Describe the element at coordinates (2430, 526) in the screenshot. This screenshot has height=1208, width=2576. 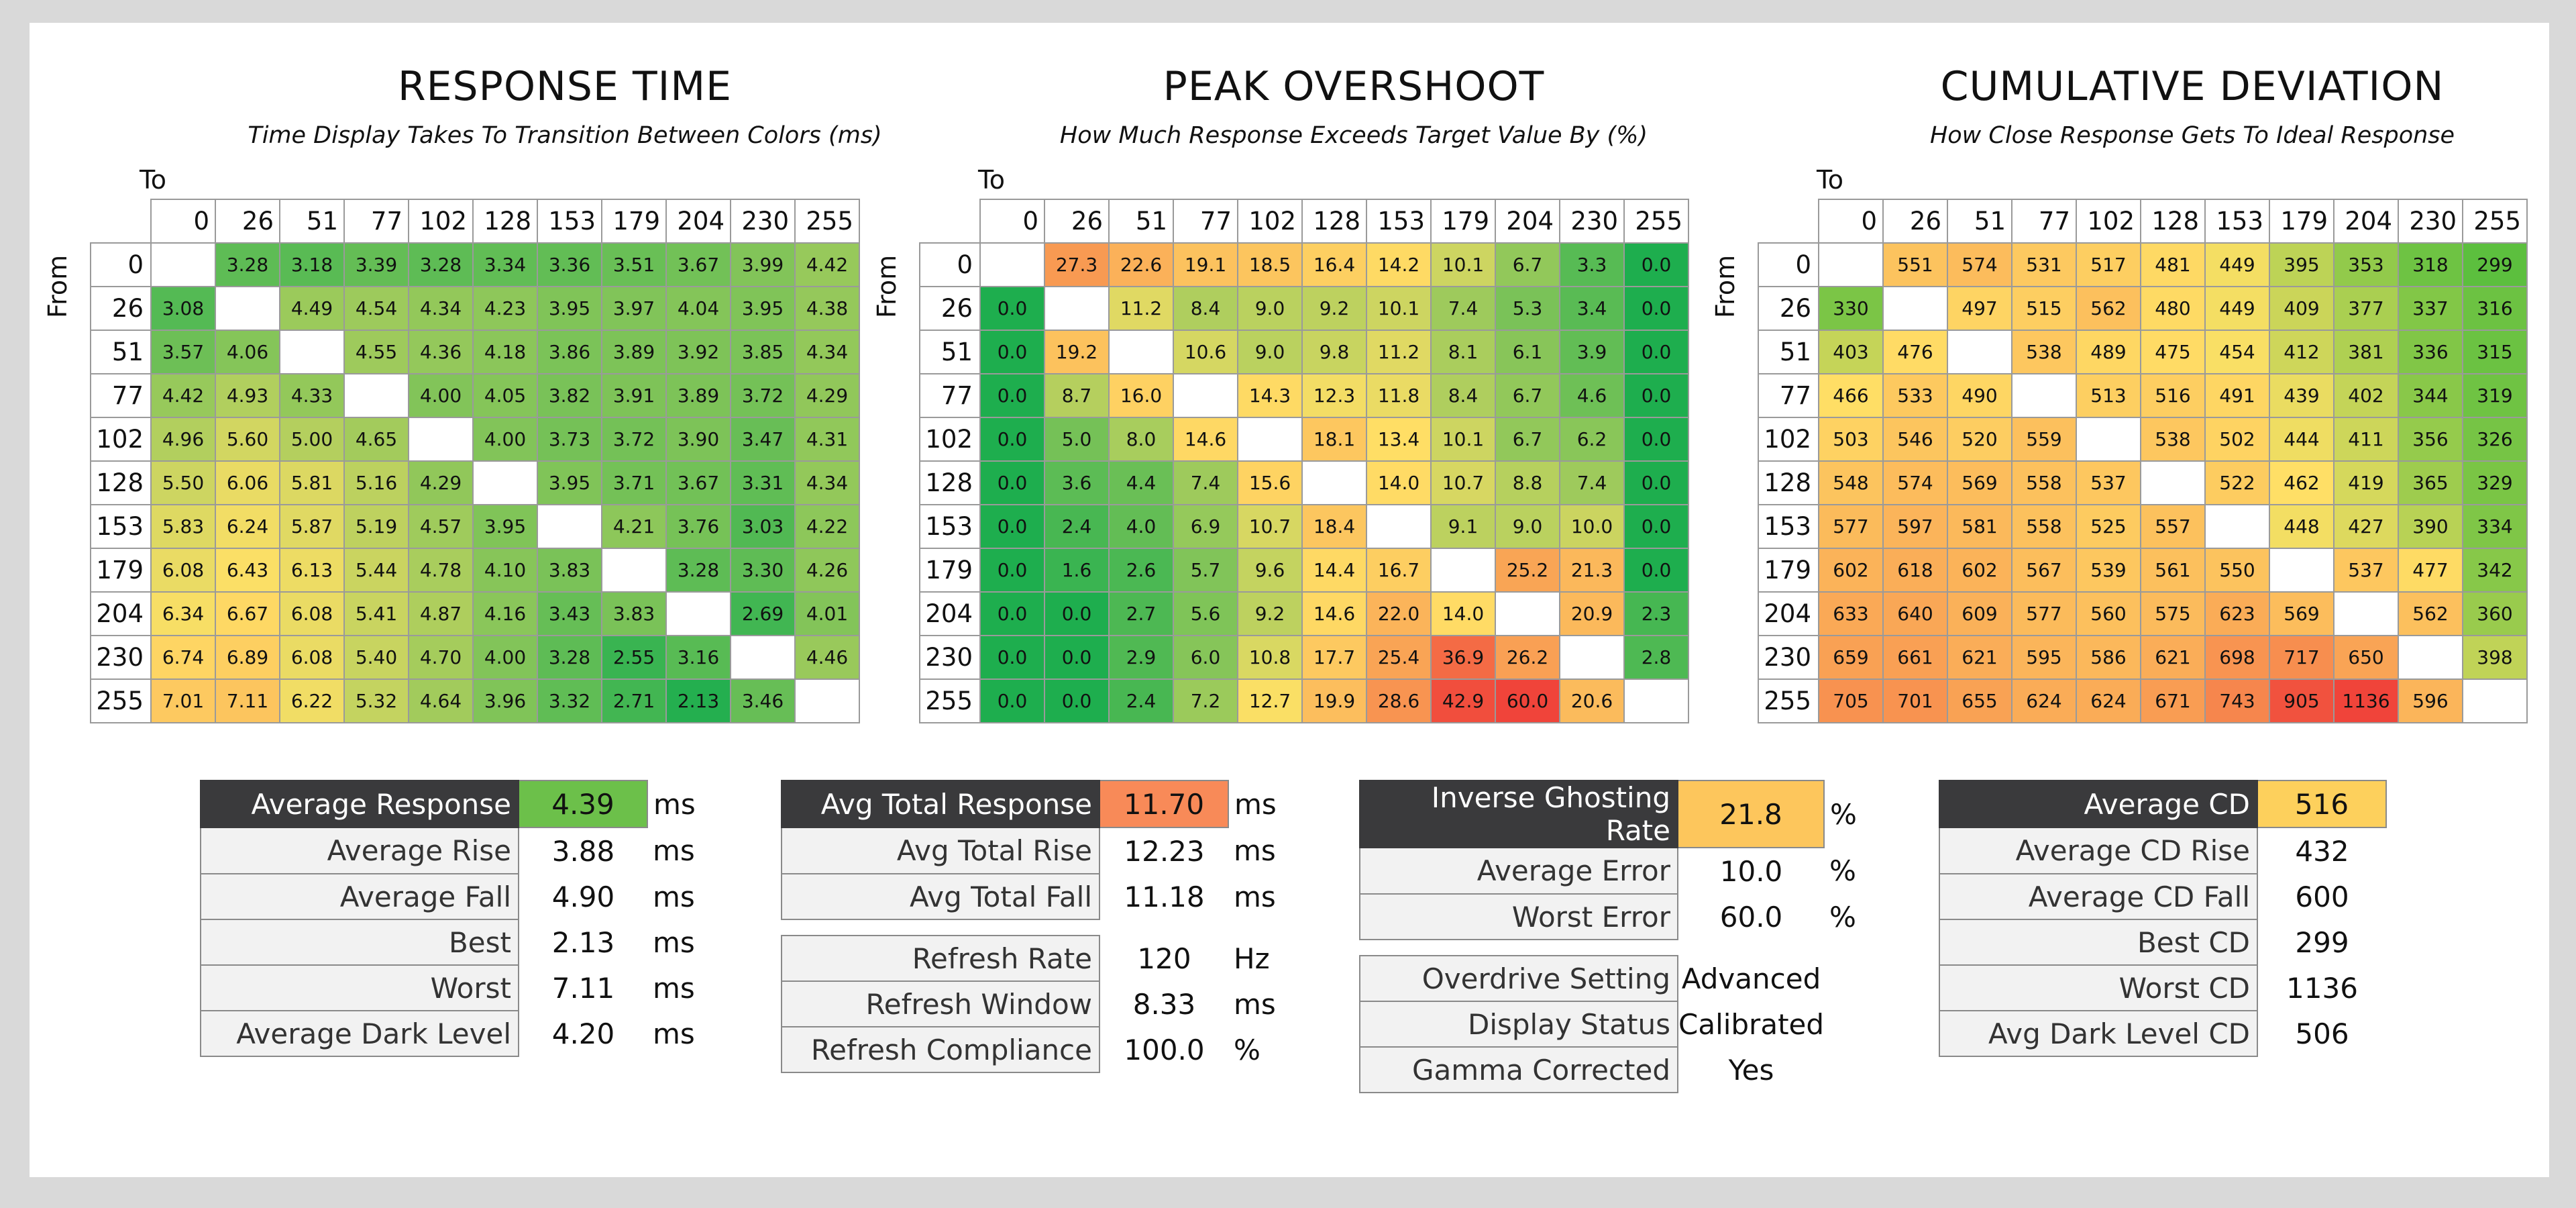
I see `heatmap-cell: 390` at that location.